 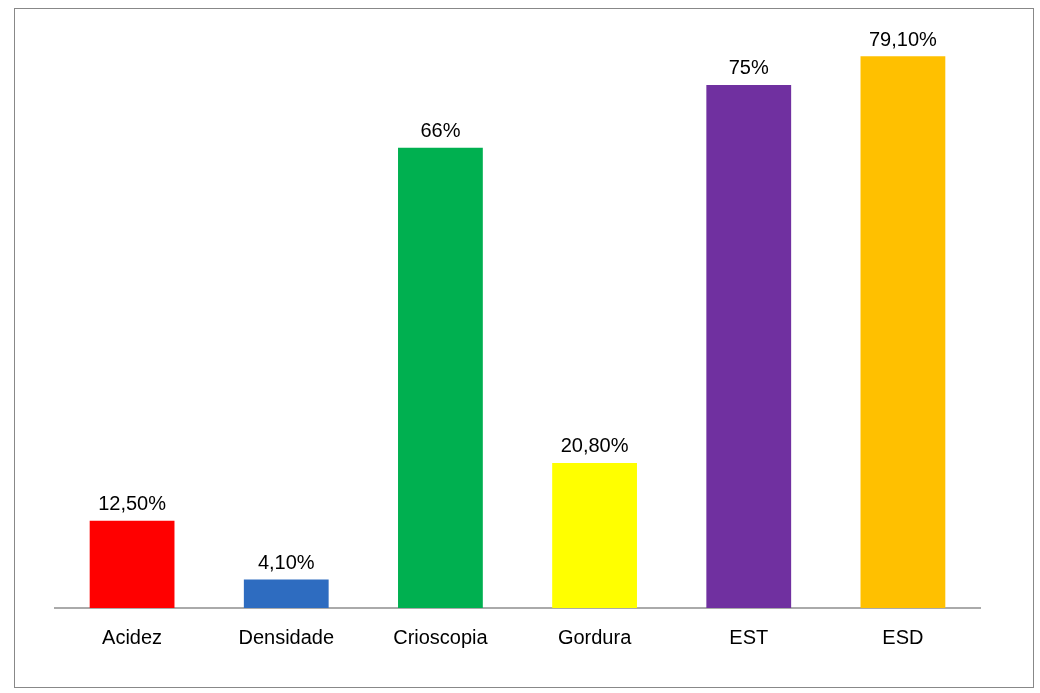 What do you see at coordinates (440, 130) in the screenshot?
I see `data-label: 66%` at bounding box center [440, 130].